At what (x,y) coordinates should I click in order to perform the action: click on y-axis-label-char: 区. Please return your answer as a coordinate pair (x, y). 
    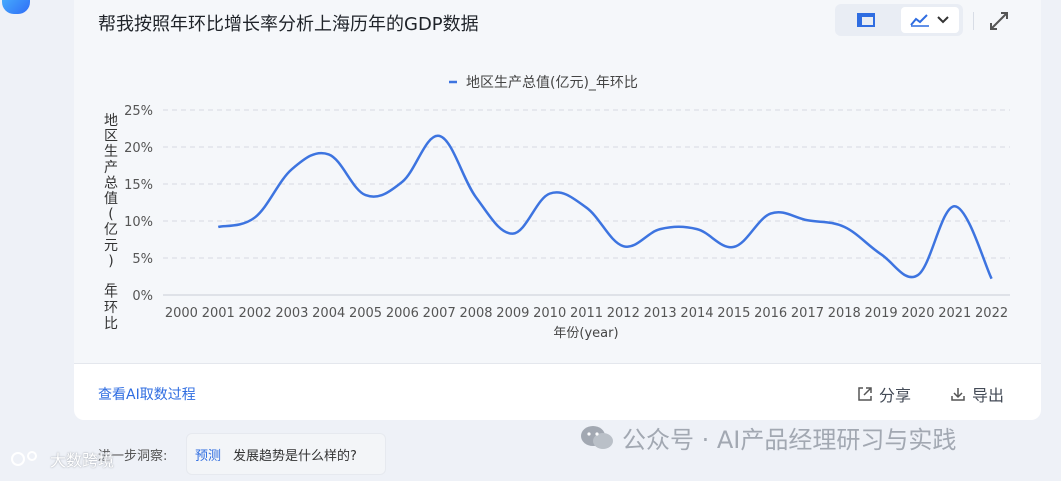
    Looking at the image, I should click on (111, 137).